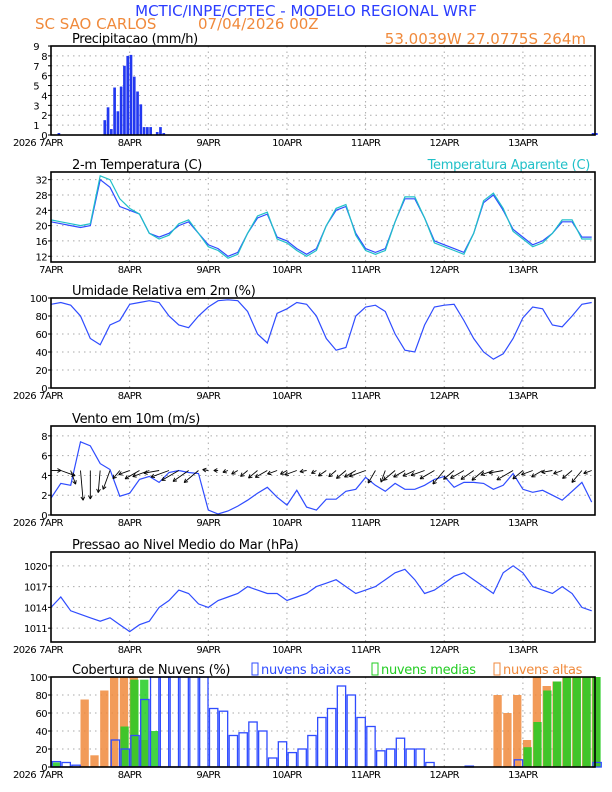 The image size is (612, 792). I want to click on wind-frame, so click(323, 470).